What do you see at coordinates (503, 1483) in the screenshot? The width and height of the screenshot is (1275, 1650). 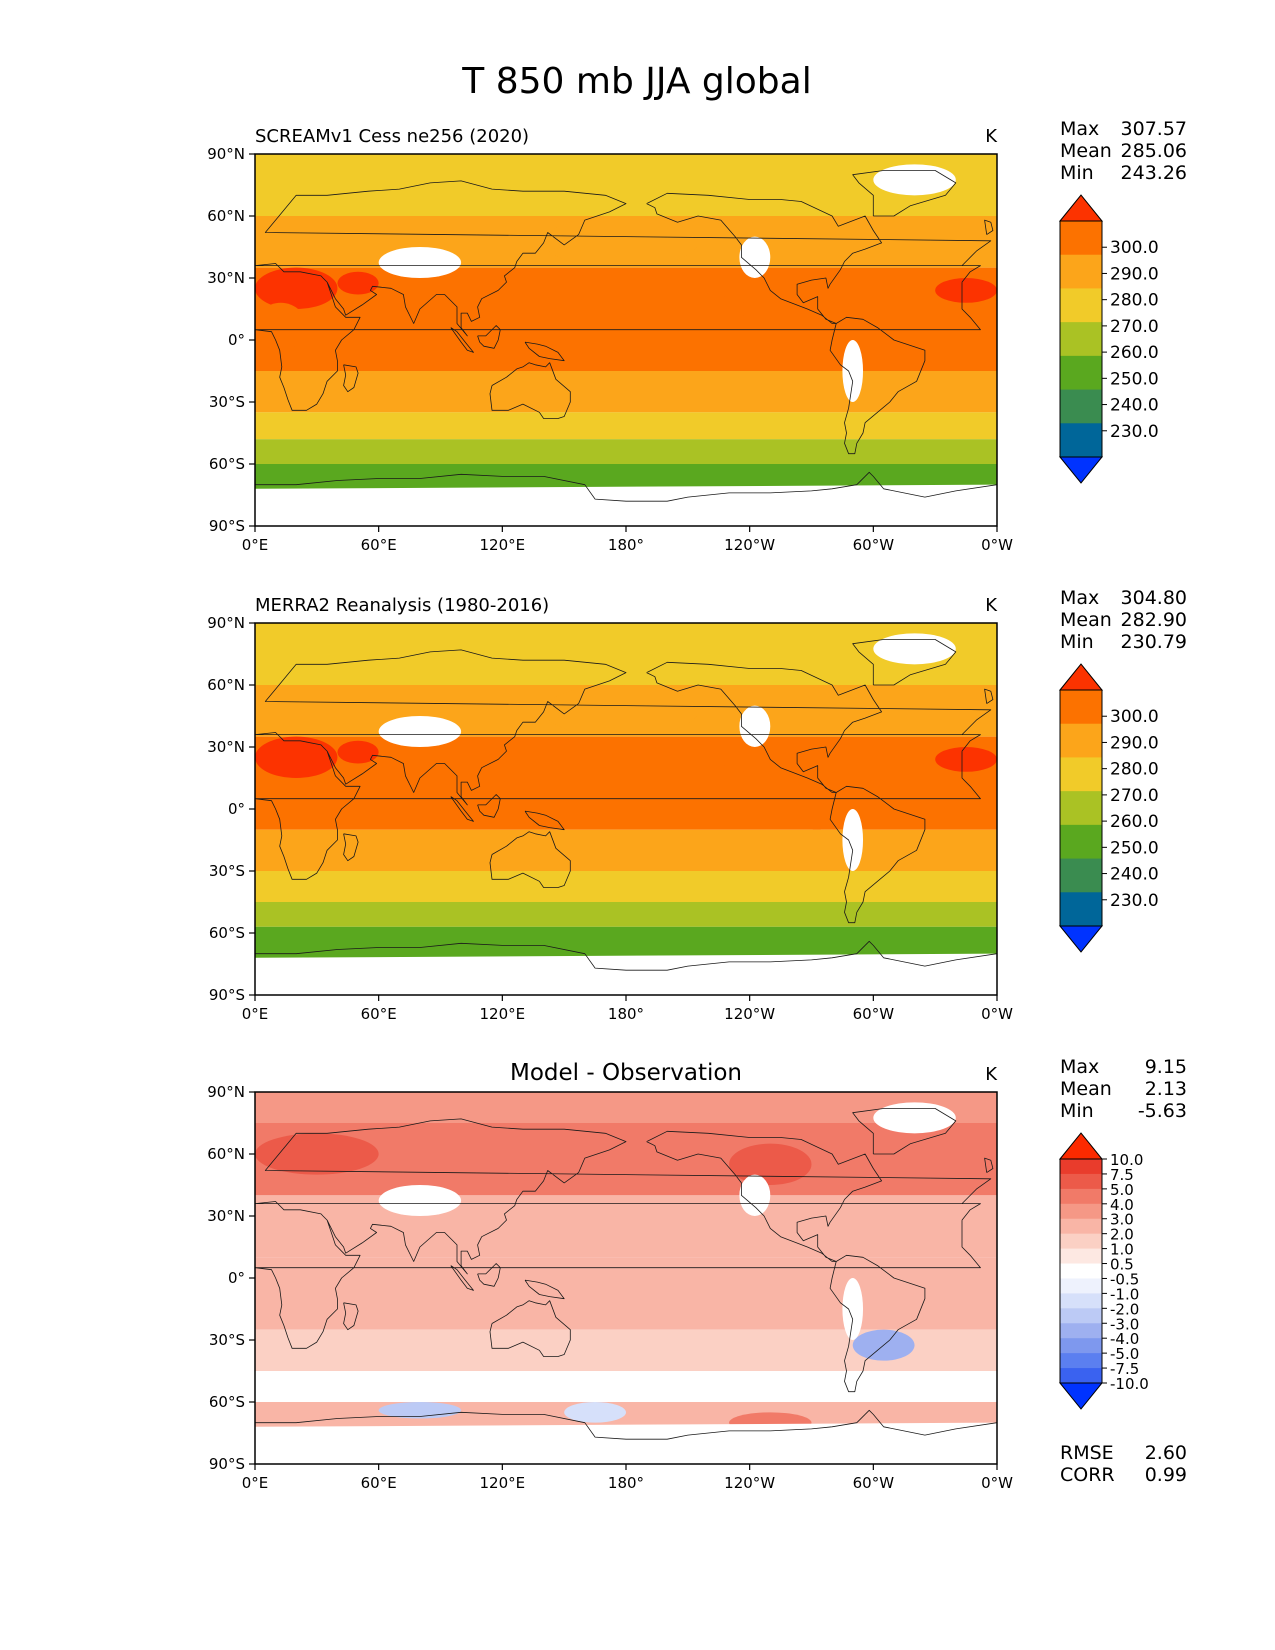 I see `lon-tick-label: 120°E` at bounding box center [503, 1483].